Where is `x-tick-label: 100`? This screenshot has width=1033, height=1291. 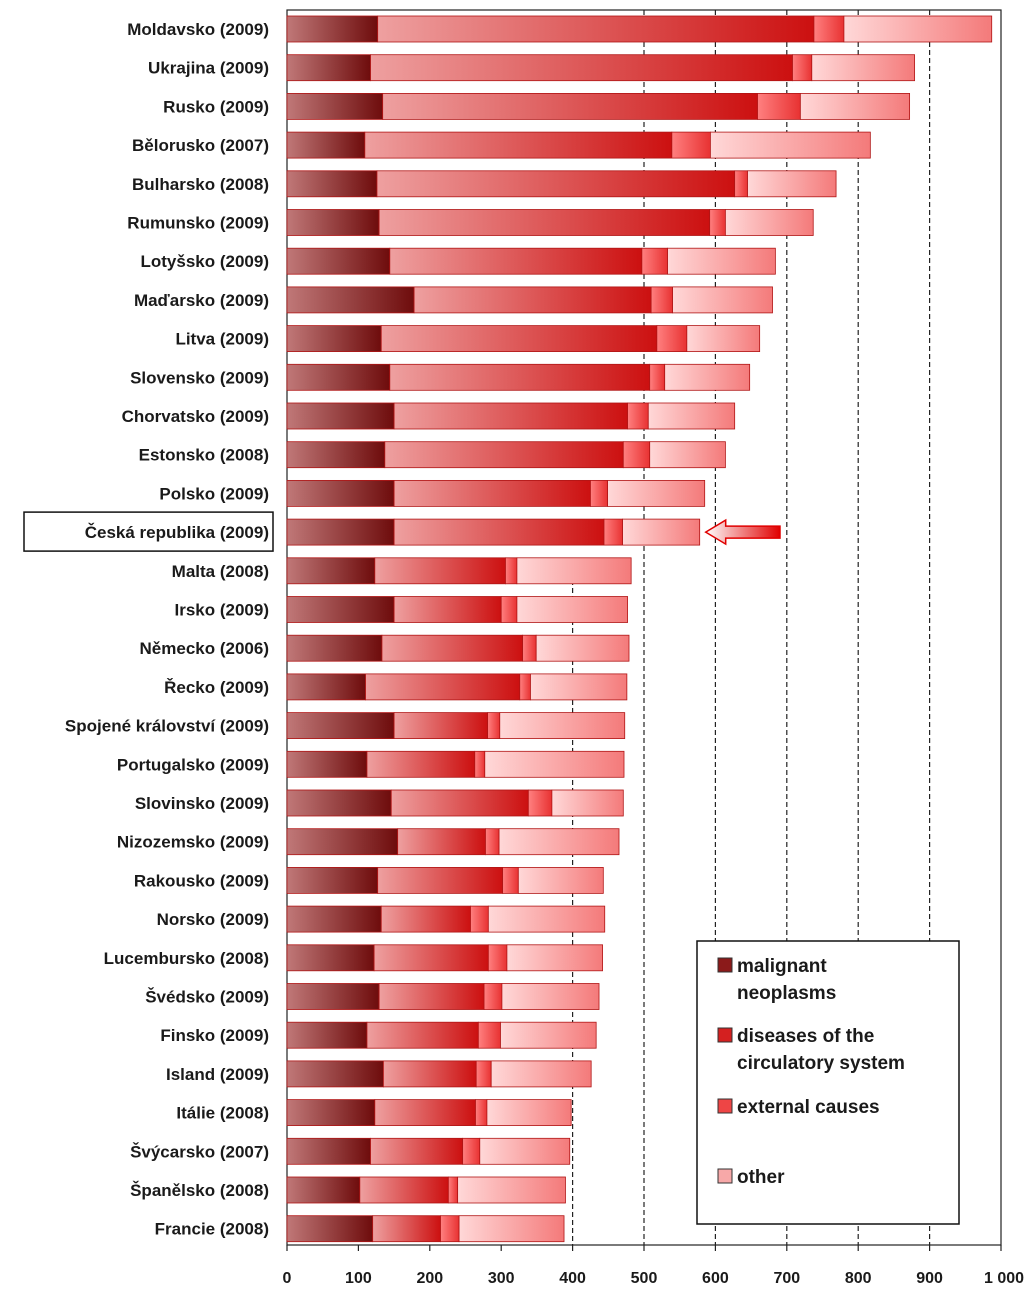
x-tick-label: 100 is located at coordinates (358, 1278).